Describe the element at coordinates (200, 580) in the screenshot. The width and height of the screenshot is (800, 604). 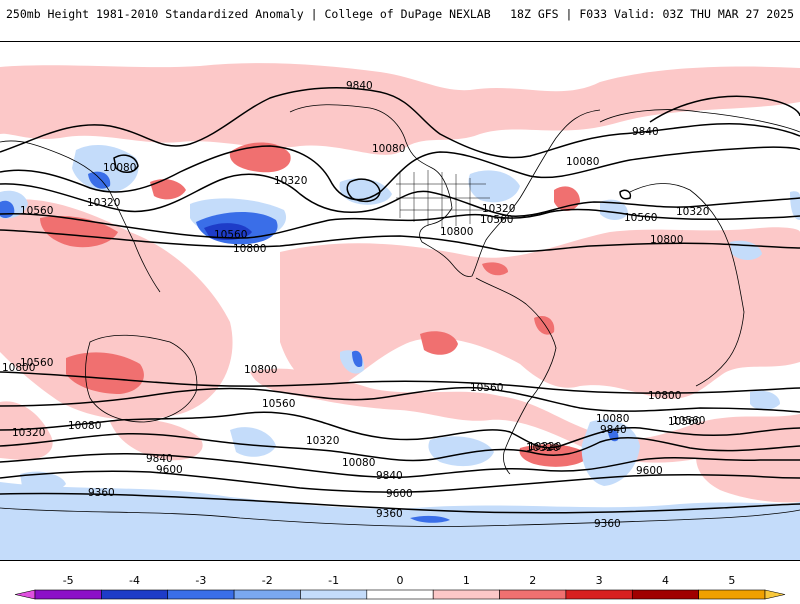
I see `colorbar-tick-label: -3` at that location.